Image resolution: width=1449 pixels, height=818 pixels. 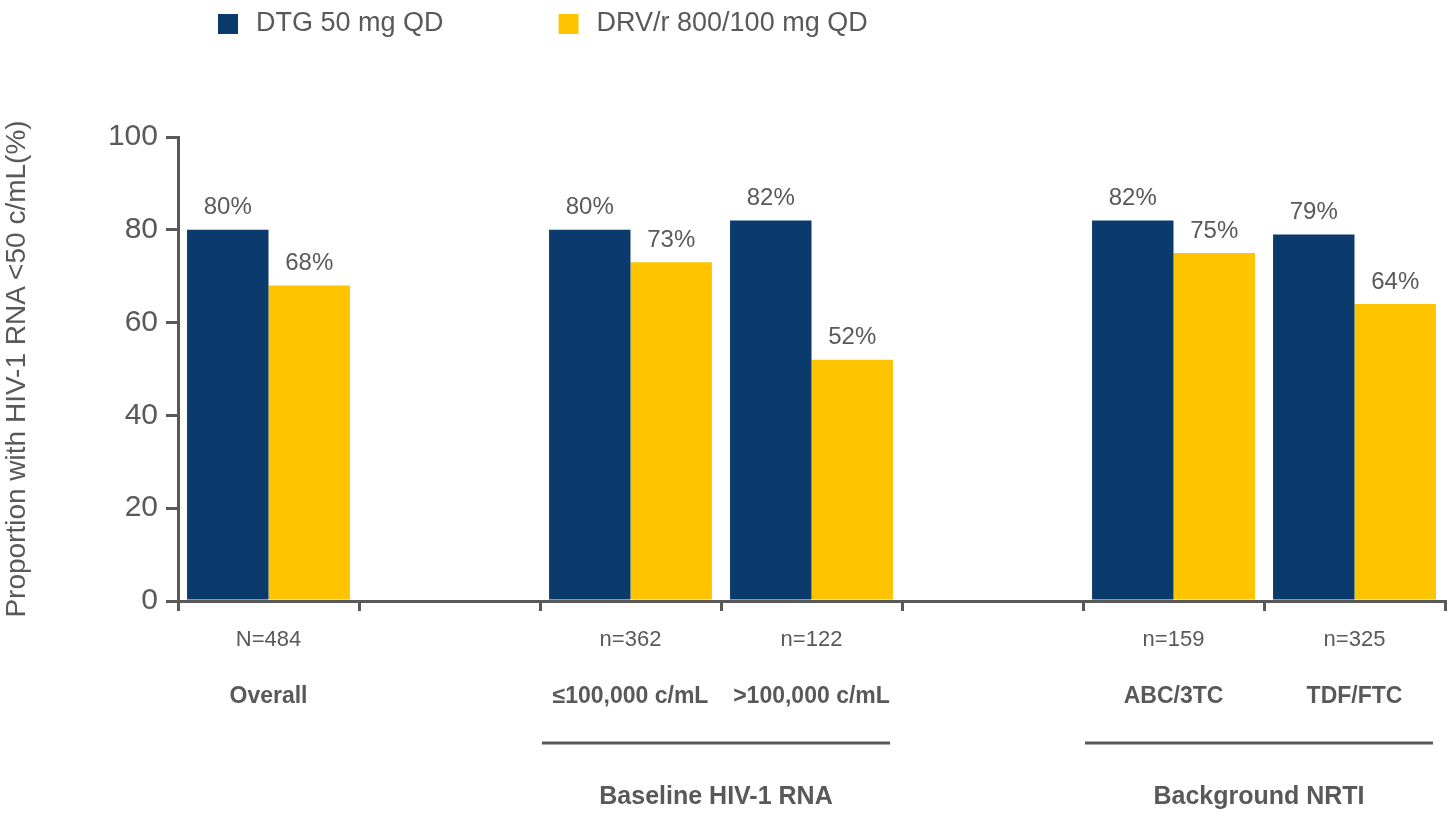 I want to click on y-tick-label: 60, so click(x=141, y=320).